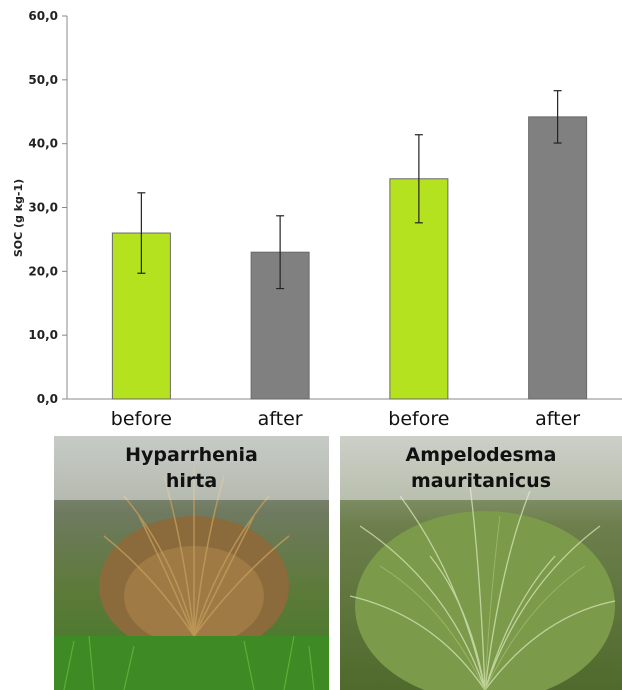  What do you see at coordinates (43, 208) in the screenshot?
I see `y-tick-label: 30,0` at bounding box center [43, 208].